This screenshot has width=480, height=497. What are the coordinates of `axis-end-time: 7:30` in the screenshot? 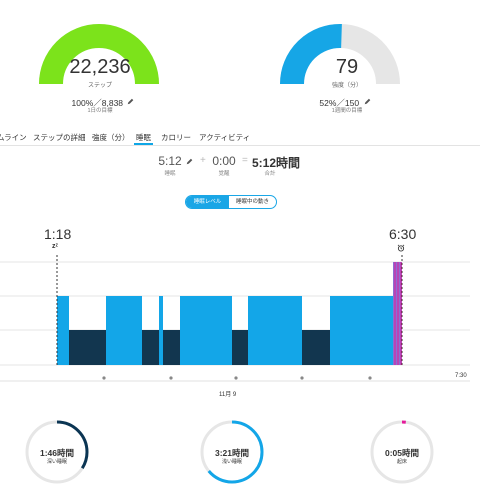 It's located at (461, 376).